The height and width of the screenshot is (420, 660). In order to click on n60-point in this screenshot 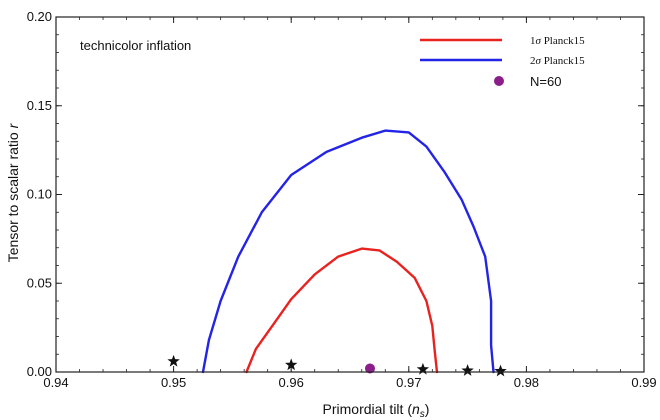, I will do `click(369, 368)`.